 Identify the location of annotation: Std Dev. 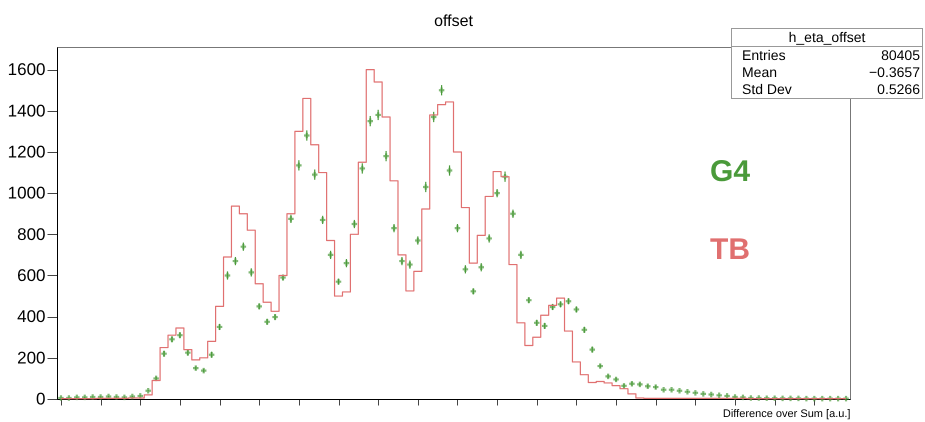
(767, 89).